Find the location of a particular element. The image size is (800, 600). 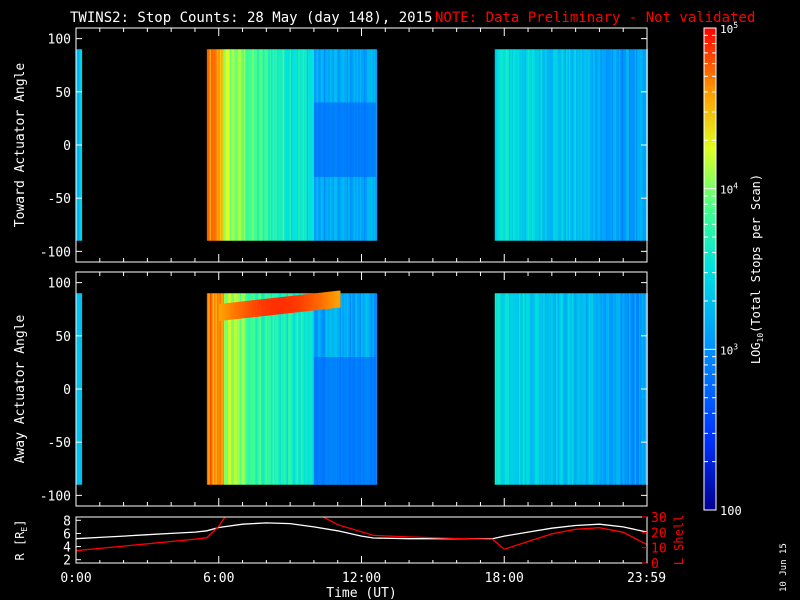

heatmap-low-region is located at coordinates (344, 421).